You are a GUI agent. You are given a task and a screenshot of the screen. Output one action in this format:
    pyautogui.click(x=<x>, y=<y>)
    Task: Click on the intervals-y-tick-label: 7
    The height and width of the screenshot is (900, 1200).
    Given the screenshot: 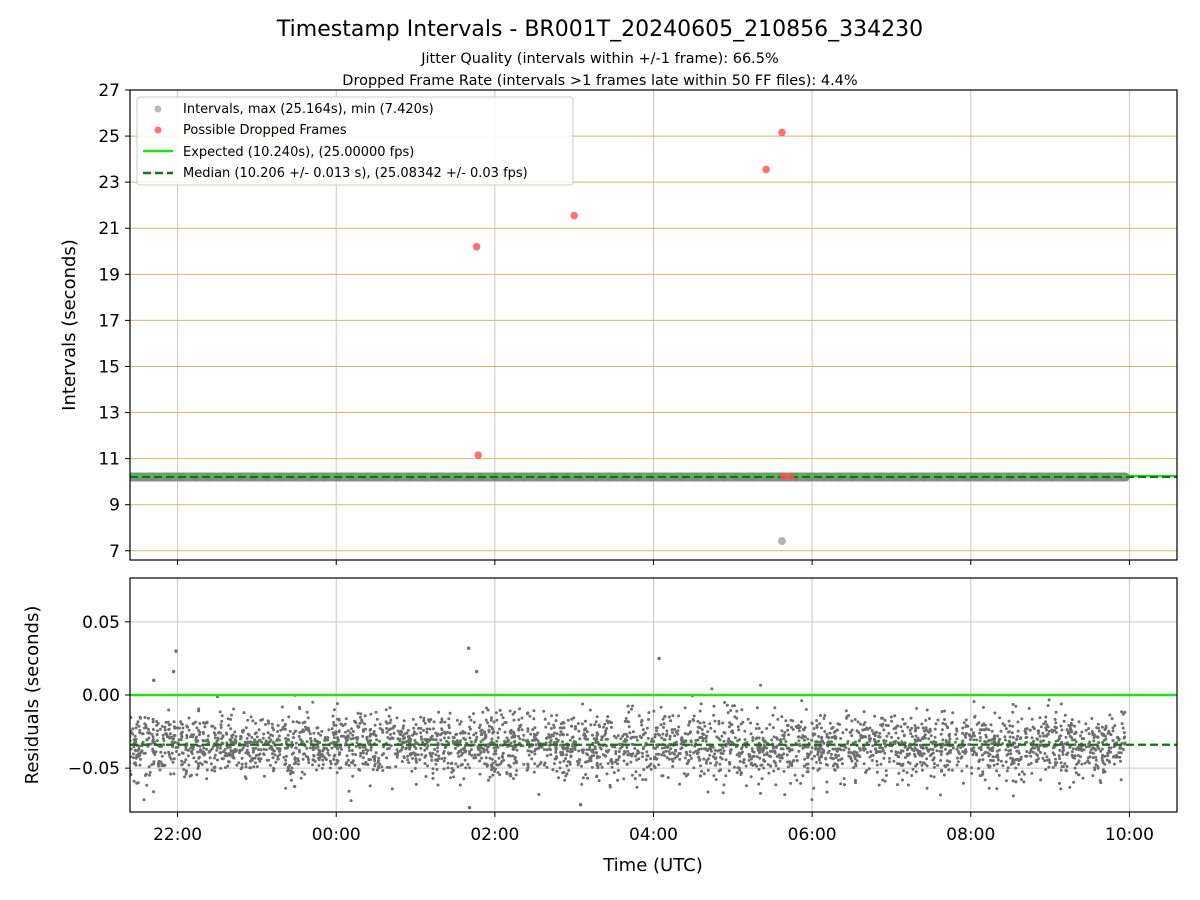 What is the action you would take?
    pyautogui.click(x=114, y=552)
    